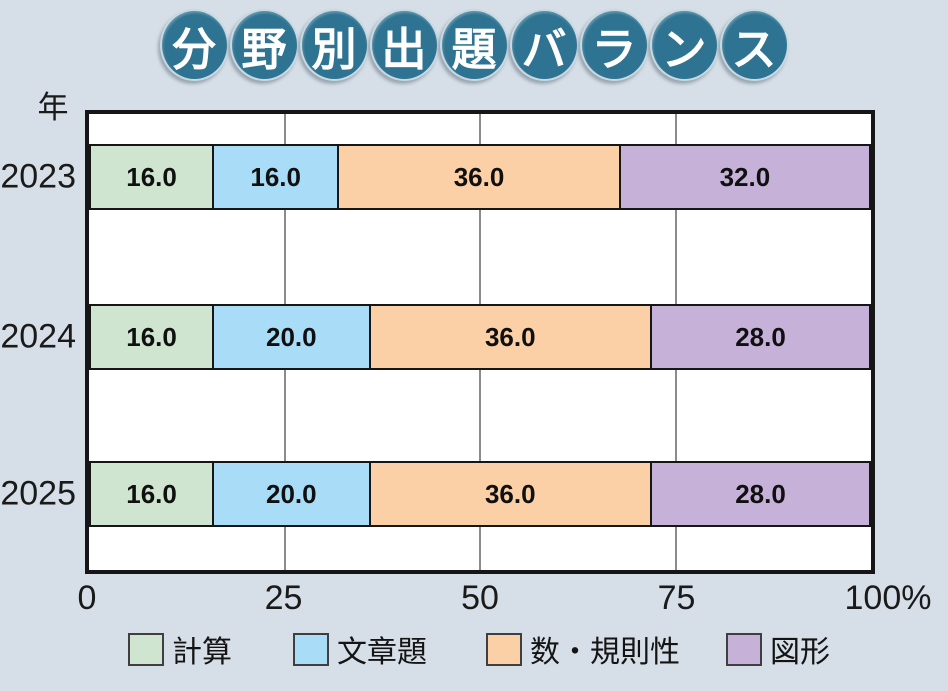  What do you see at coordinates (614, 45) in the screenshot?
I see `title-circle-char: ラ` at bounding box center [614, 45].